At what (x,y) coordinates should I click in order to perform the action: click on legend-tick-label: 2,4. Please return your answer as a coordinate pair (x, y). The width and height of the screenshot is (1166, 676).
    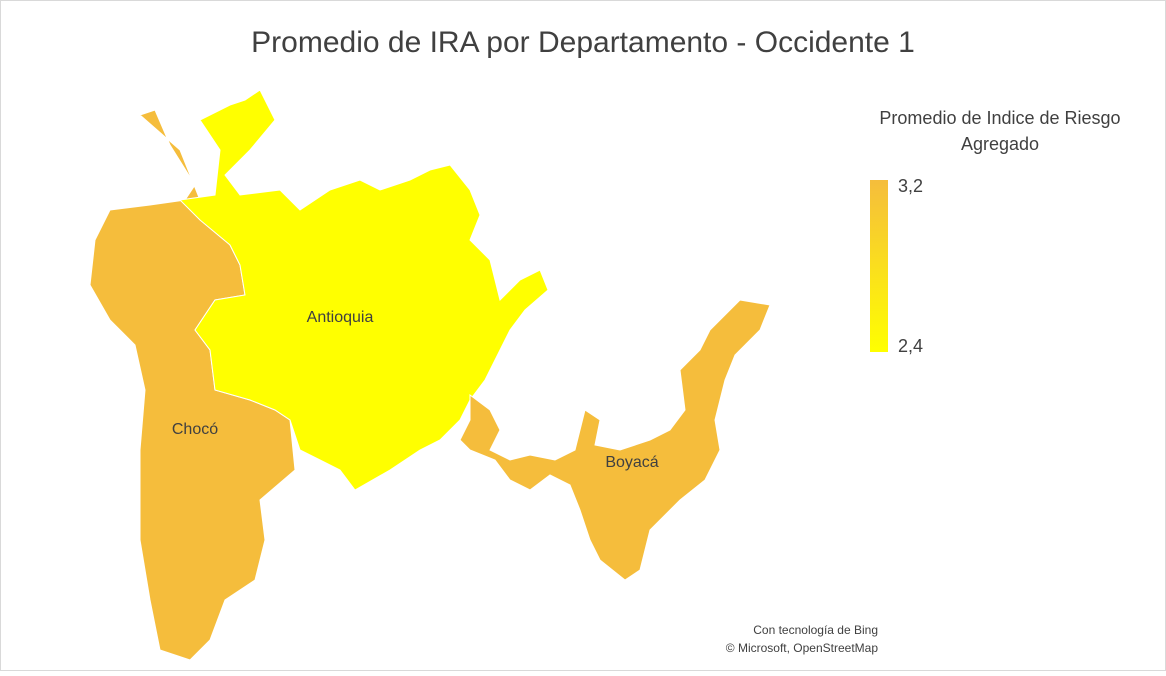
    Looking at the image, I should click on (910, 346).